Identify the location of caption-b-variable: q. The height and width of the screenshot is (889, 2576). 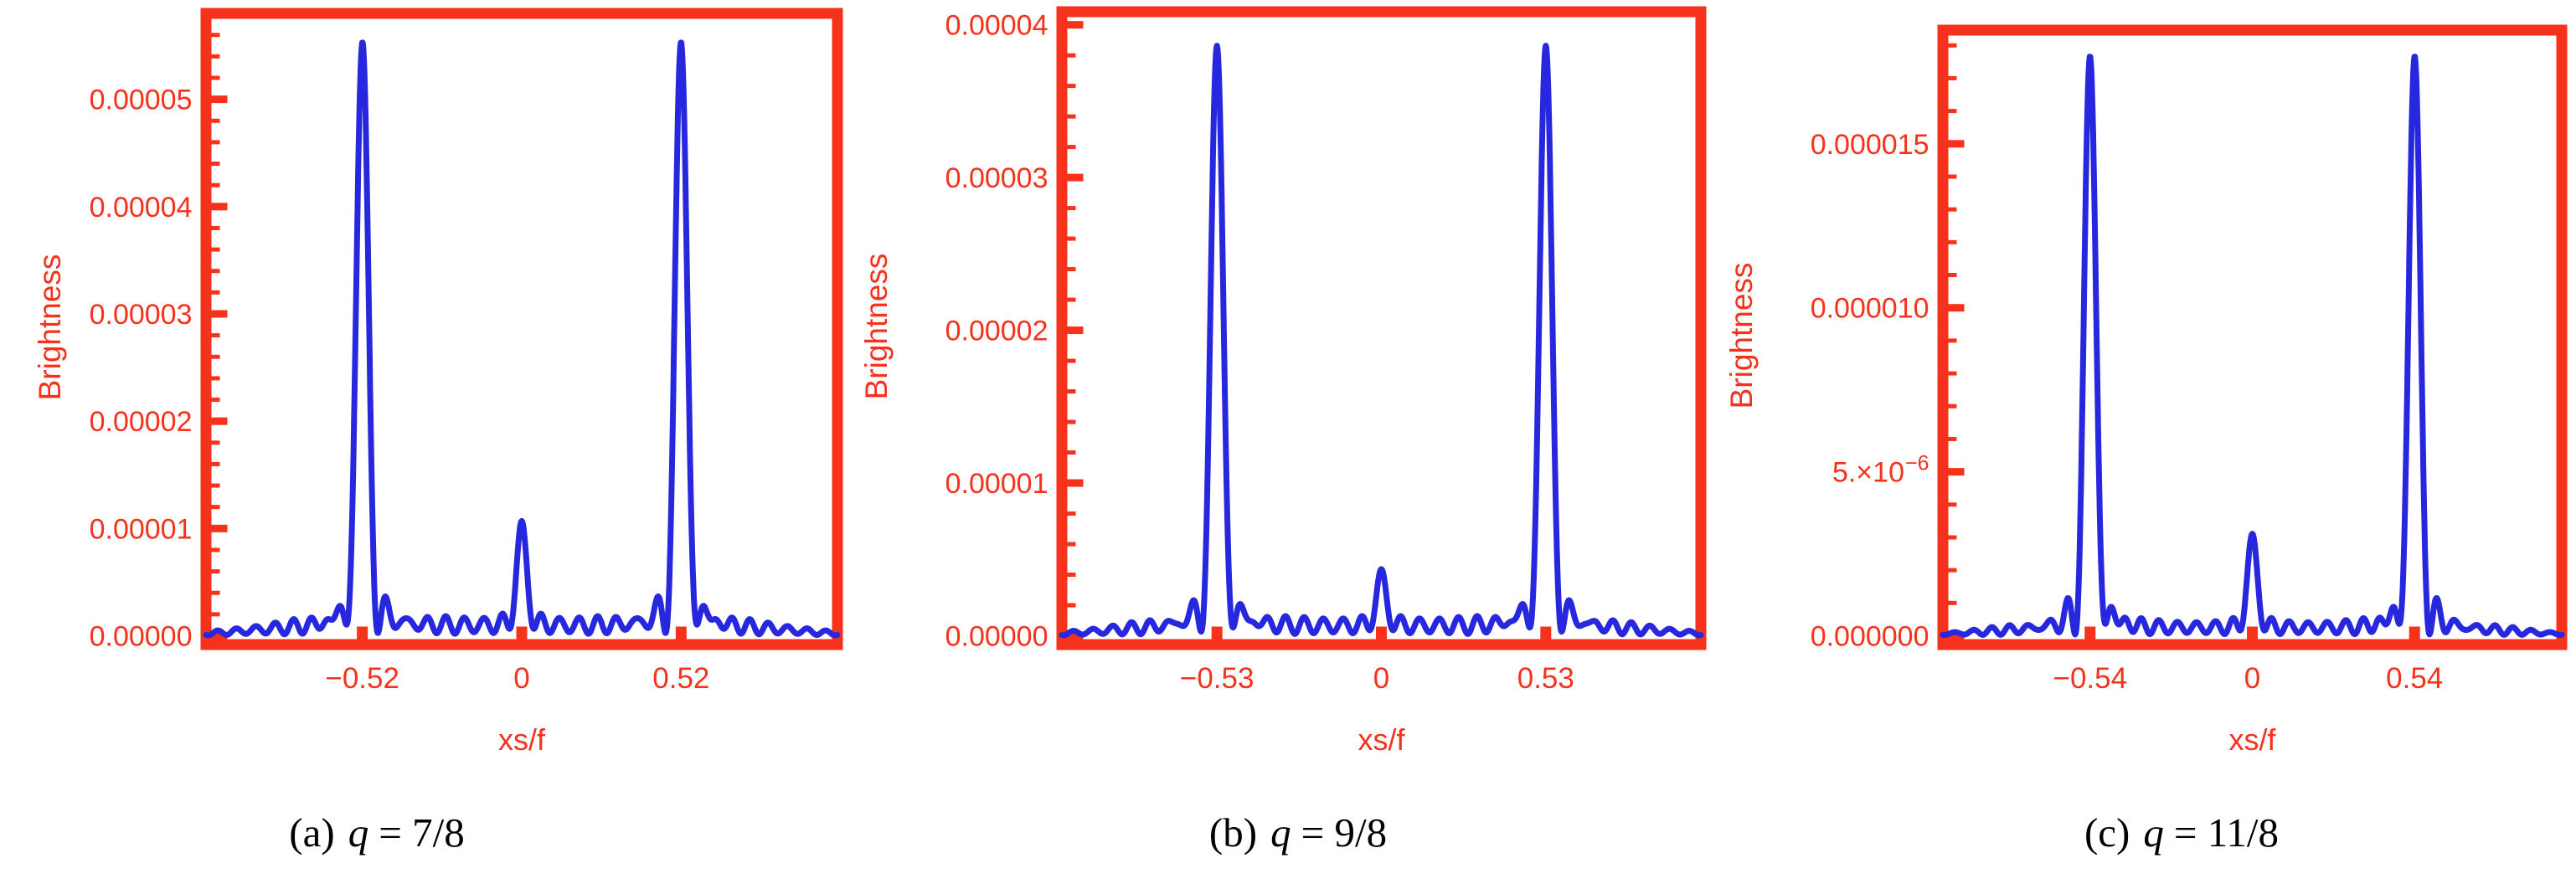
(1280, 832).